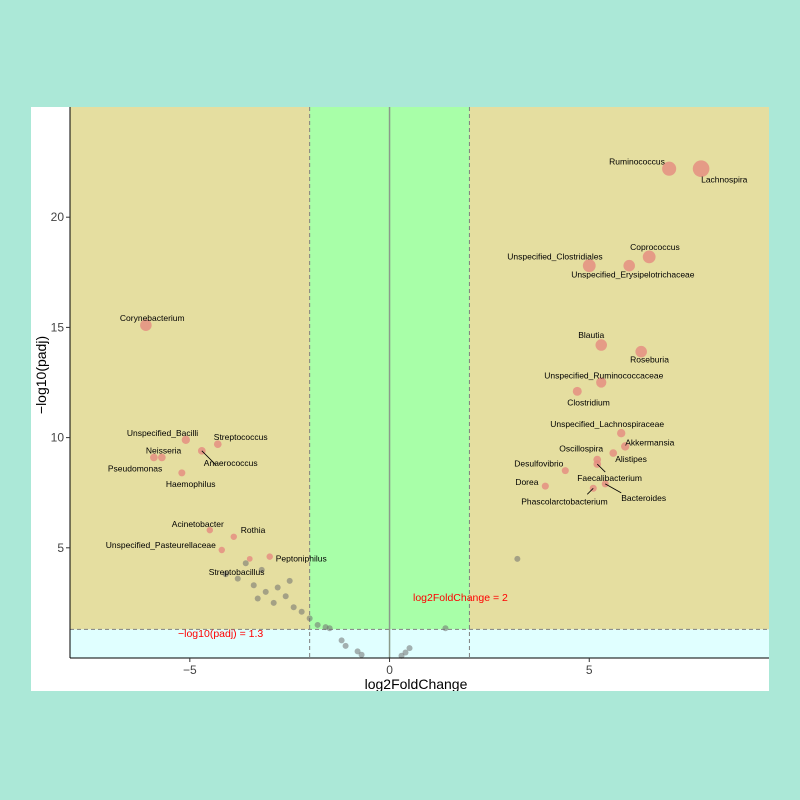 The image size is (800, 800). Describe the element at coordinates (625, 446) in the screenshot. I see `point-akkermansia` at that location.